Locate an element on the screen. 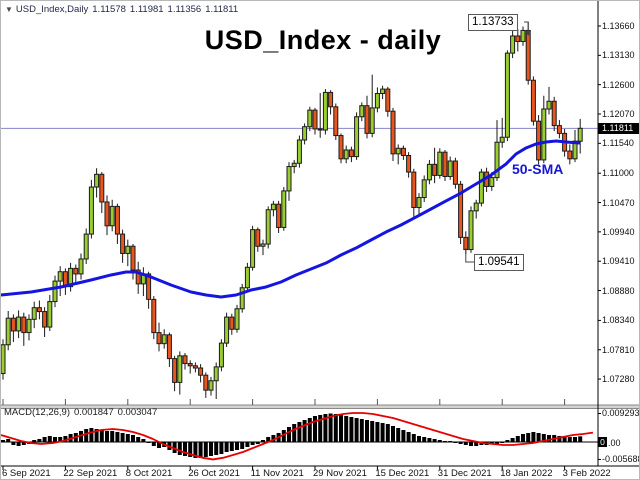 This screenshot has width=640, height=480. macd-indicator-label: MACD(12,26,9) 0.001847 0.003047 is located at coordinates (82, 412).